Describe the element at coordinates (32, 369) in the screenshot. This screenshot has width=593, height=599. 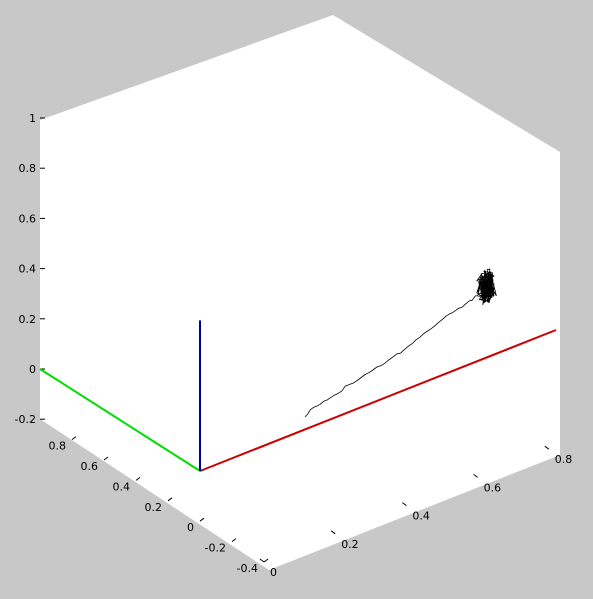
I see `z-tick-label: 0` at that location.